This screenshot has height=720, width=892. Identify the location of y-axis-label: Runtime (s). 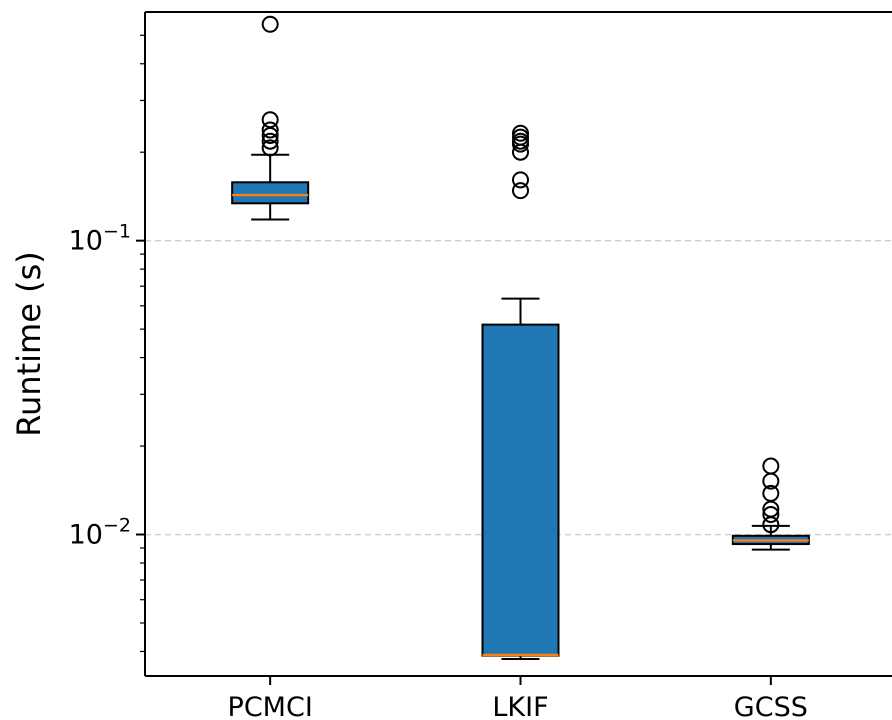
(29, 343).